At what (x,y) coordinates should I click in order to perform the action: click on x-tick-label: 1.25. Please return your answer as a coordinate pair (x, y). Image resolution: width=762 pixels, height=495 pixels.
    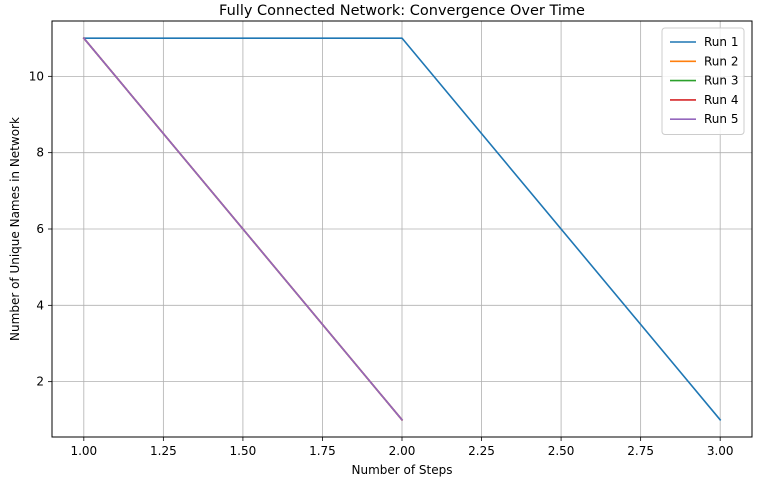
    Looking at the image, I should click on (163, 451).